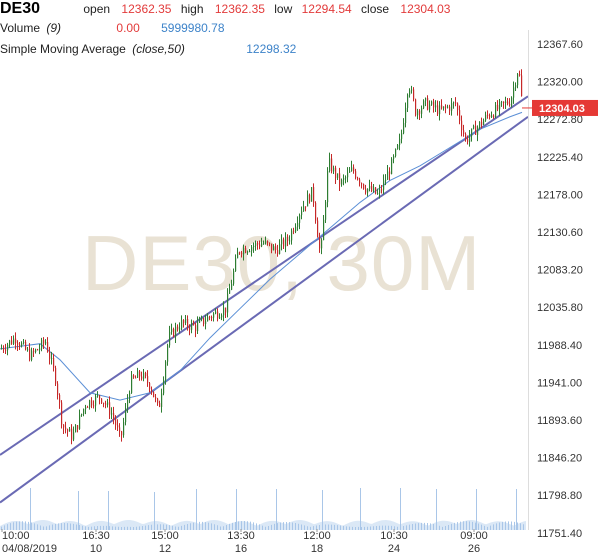  Describe the element at coordinates (271, 49) in the screenshot. I see `sma-value: 12298.32` at that location.